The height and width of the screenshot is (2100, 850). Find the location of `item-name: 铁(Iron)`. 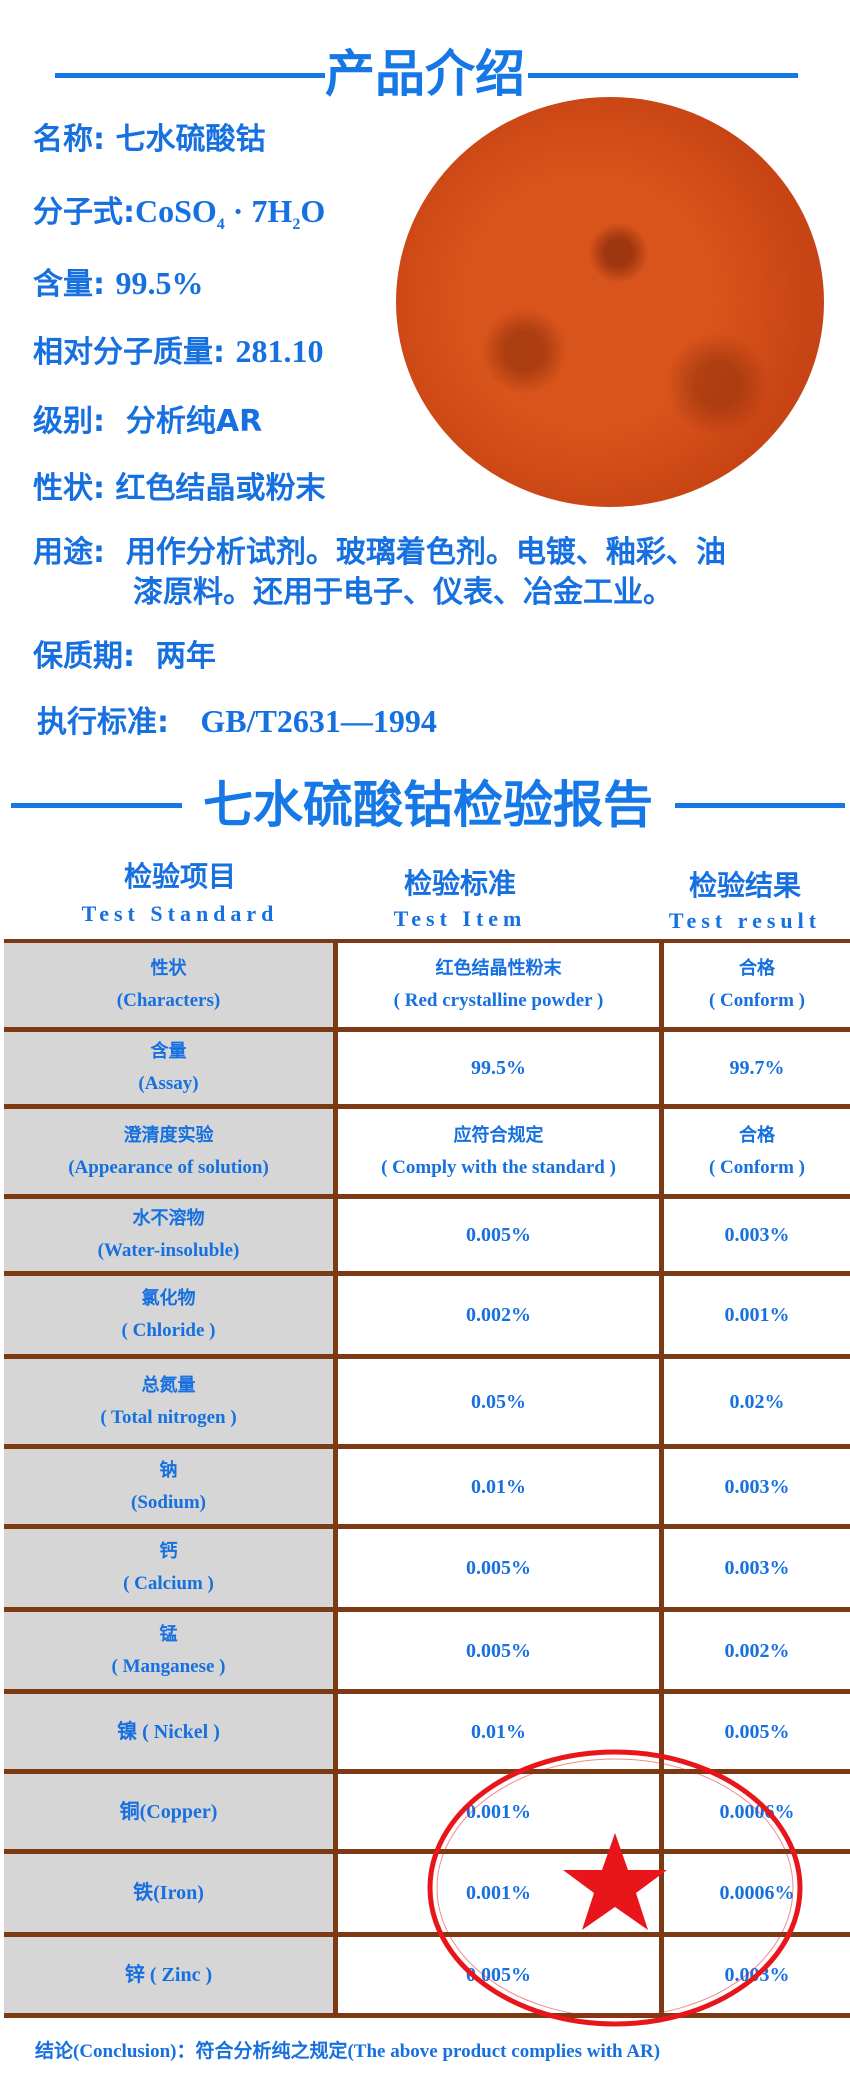

item-name: 铁(Iron) is located at coordinates (168, 1893).